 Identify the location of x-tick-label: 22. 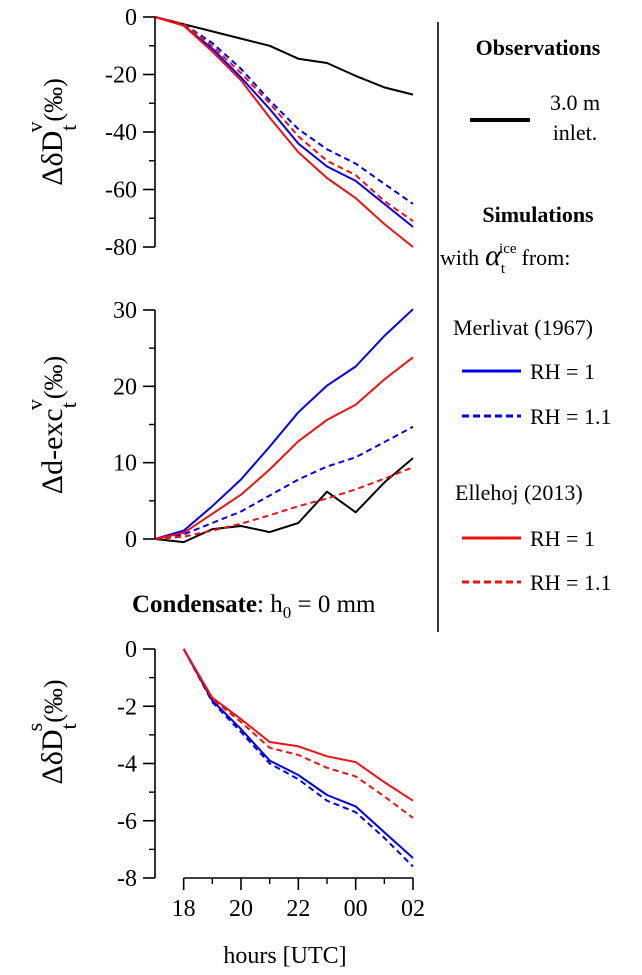
(298, 909).